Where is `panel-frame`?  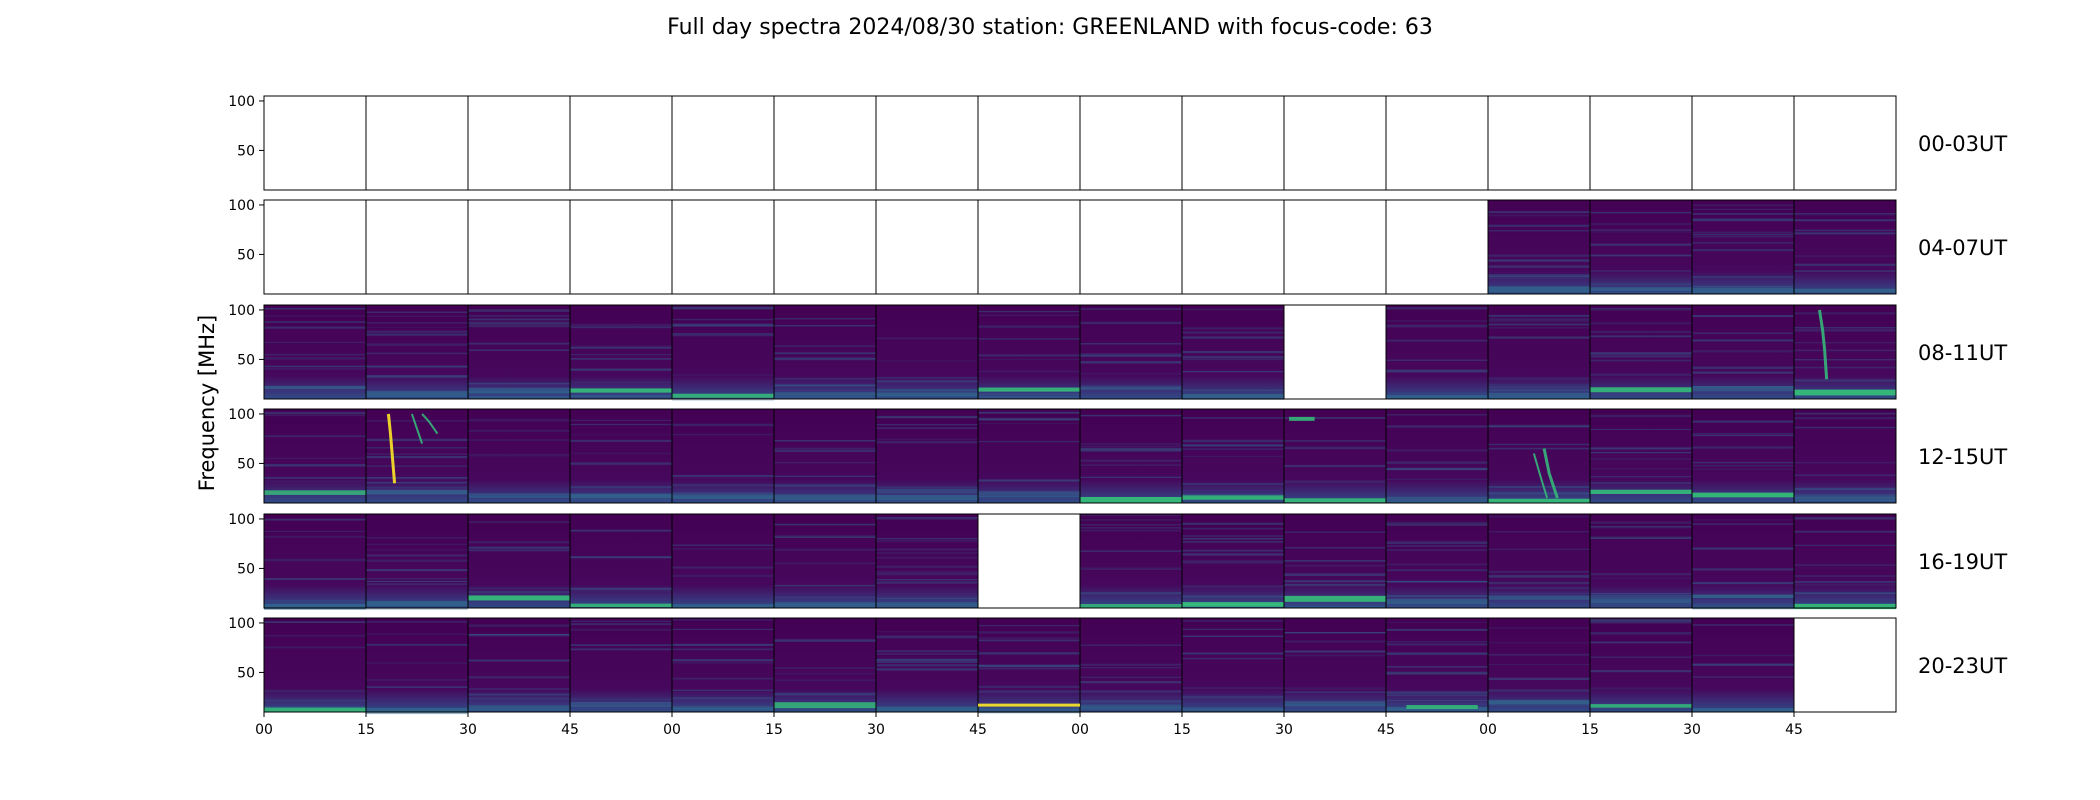
panel-frame is located at coordinates (1845, 456).